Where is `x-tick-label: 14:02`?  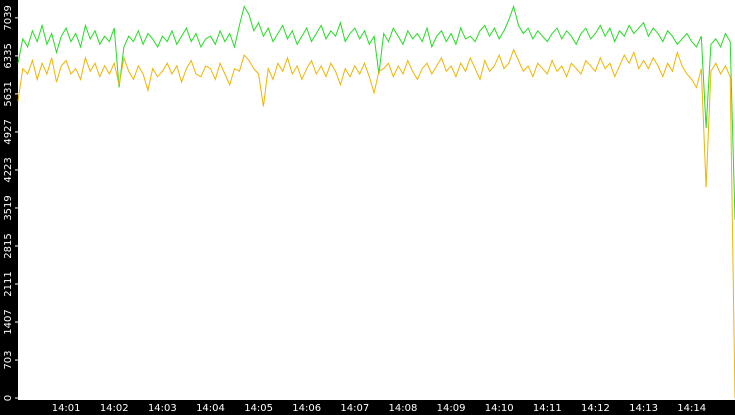 x-tick-label: 14:02 is located at coordinates (114, 408).